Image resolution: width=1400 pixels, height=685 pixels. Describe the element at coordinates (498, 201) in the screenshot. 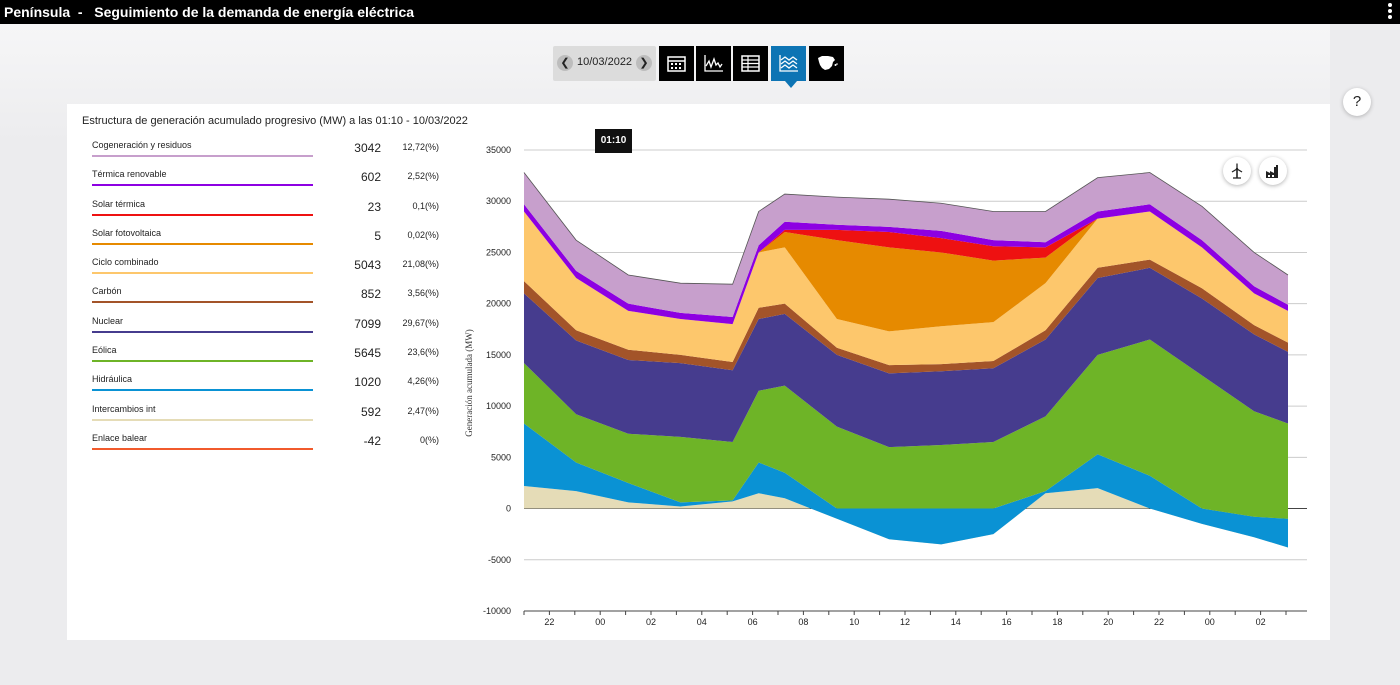

I see `y-tick-label: 30000` at that location.